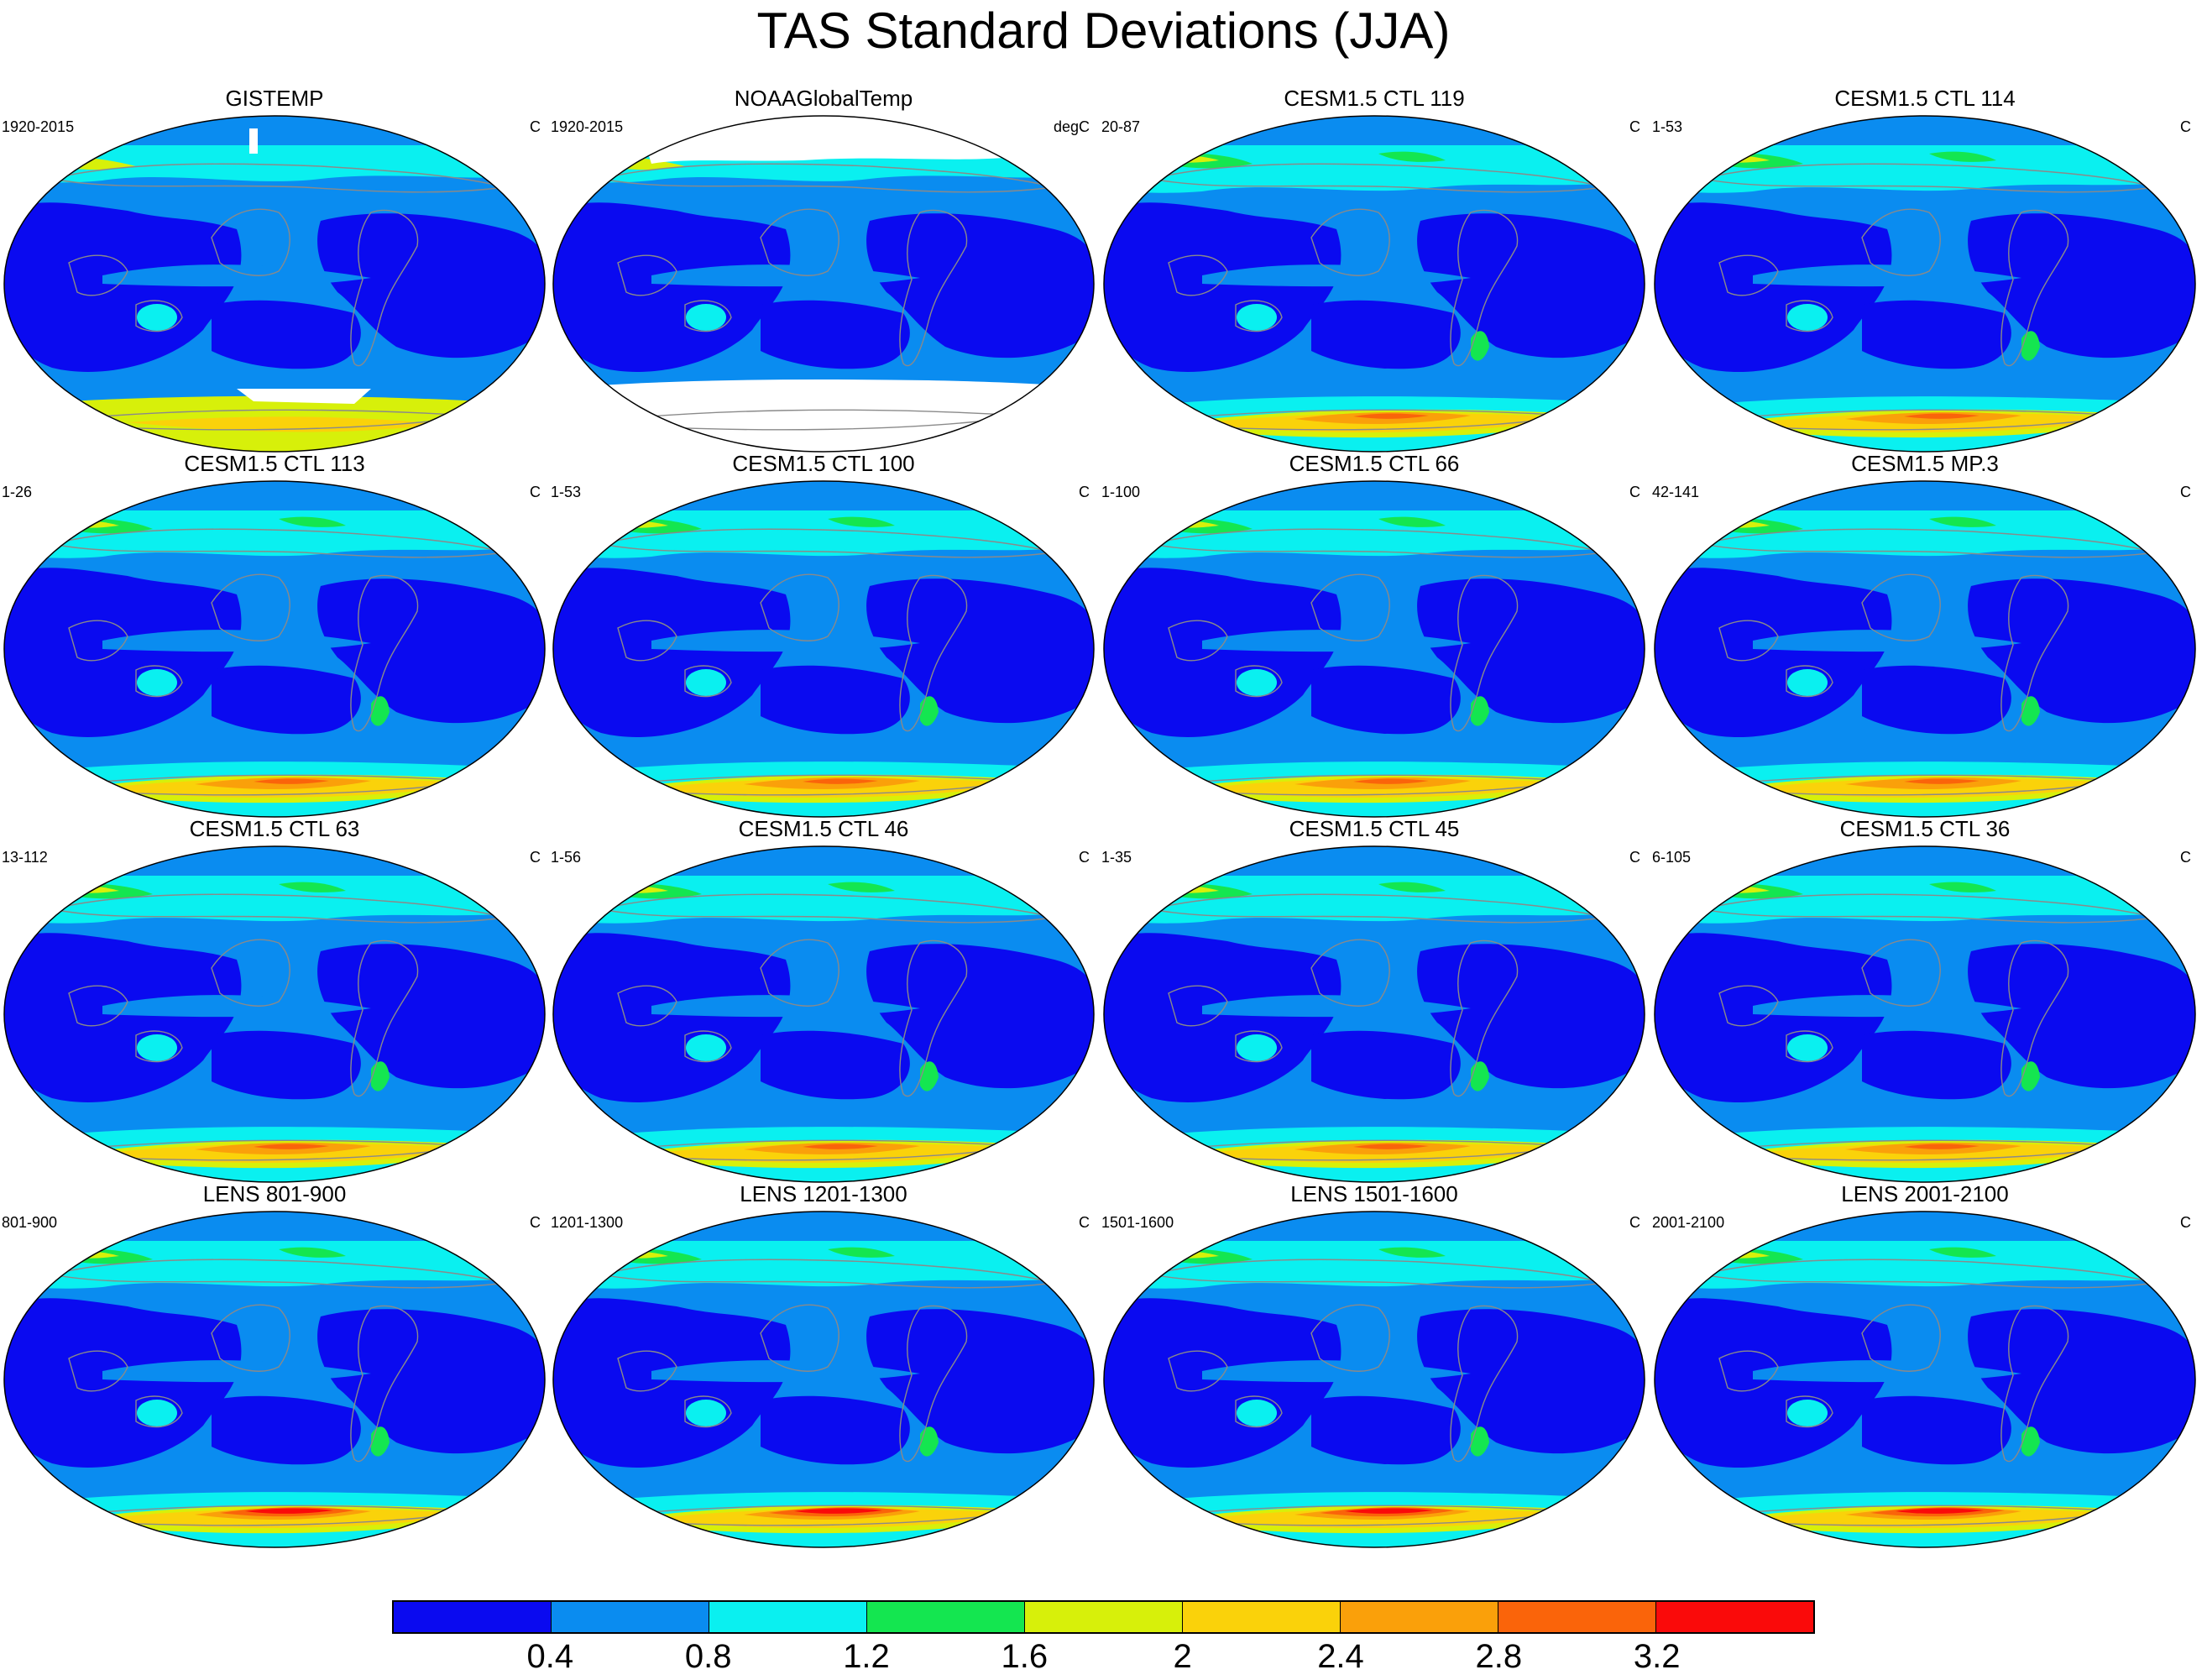 The image size is (2207, 1680). I want to click on map-panel: GISTEMP 1920-2015 C, so click(274, 275).